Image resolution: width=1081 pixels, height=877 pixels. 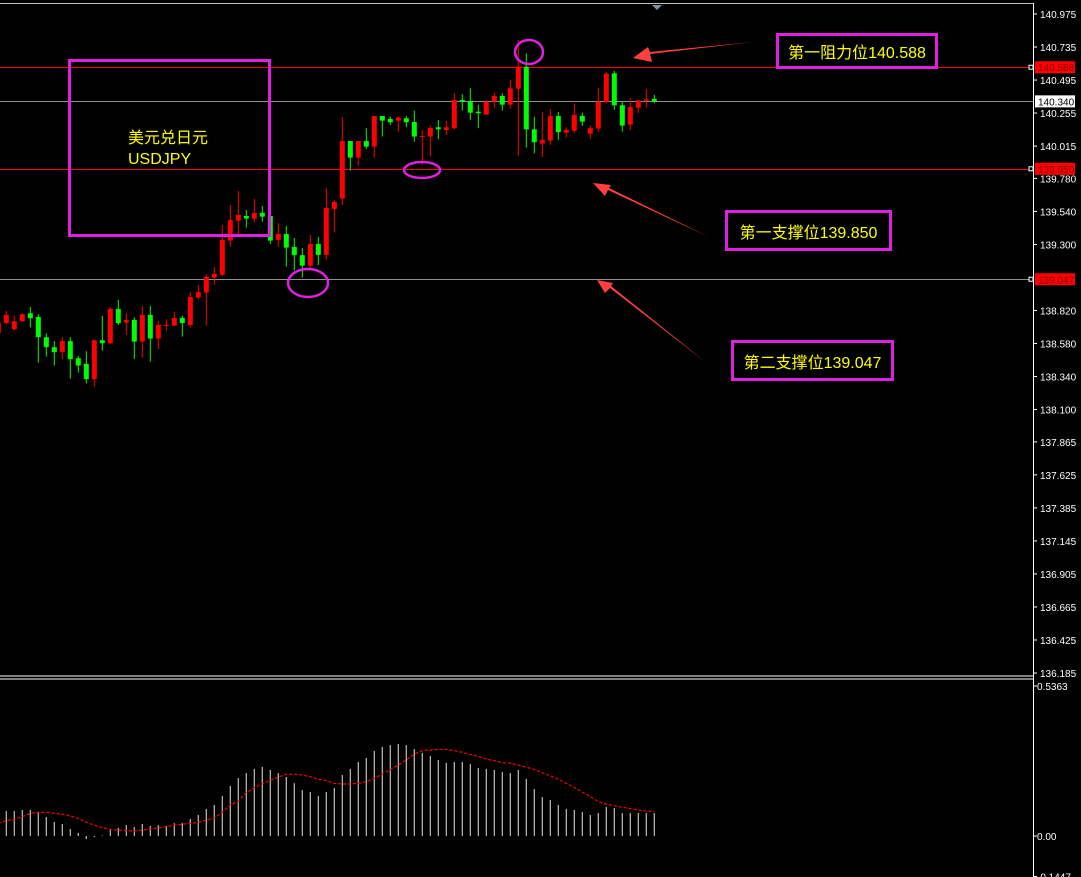 What do you see at coordinates (812, 360) in the screenshot?
I see `support2-label: 第二支撑位139.047` at bounding box center [812, 360].